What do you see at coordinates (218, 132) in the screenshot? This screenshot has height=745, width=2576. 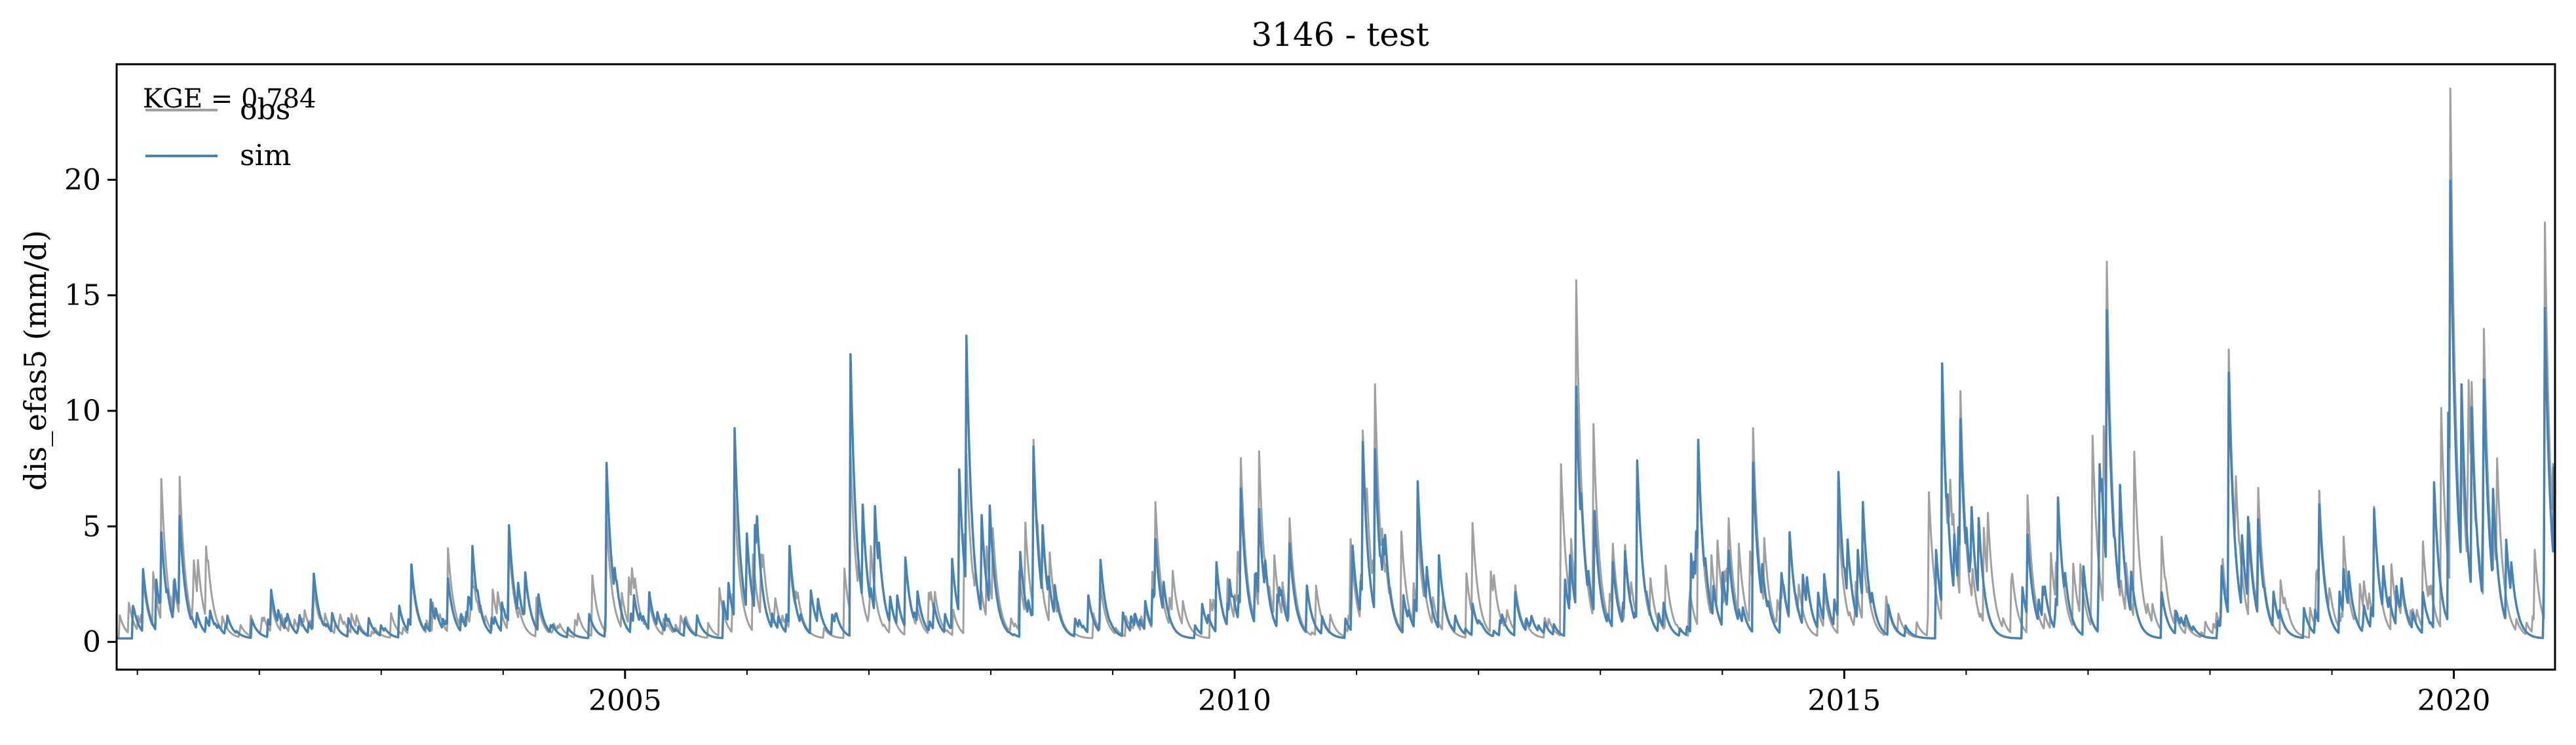 I see `legend: obs sim` at bounding box center [218, 132].